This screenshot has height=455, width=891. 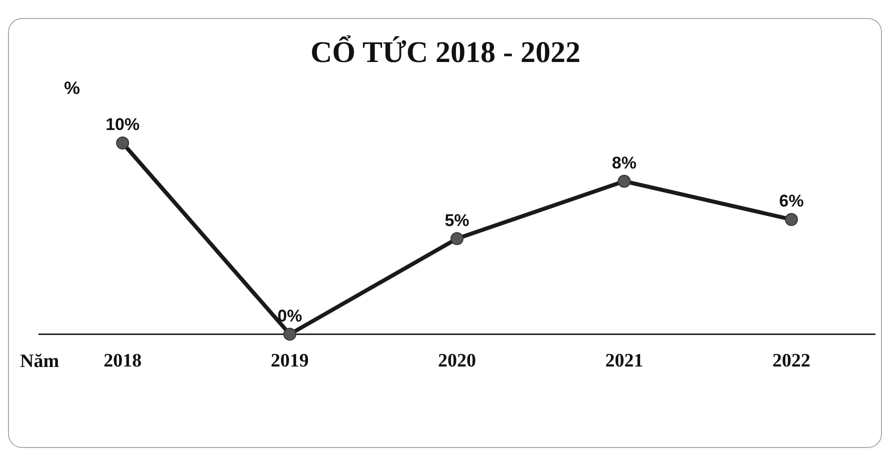 What do you see at coordinates (123, 361) in the screenshot?
I see `x-tick-label: 2018` at bounding box center [123, 361].